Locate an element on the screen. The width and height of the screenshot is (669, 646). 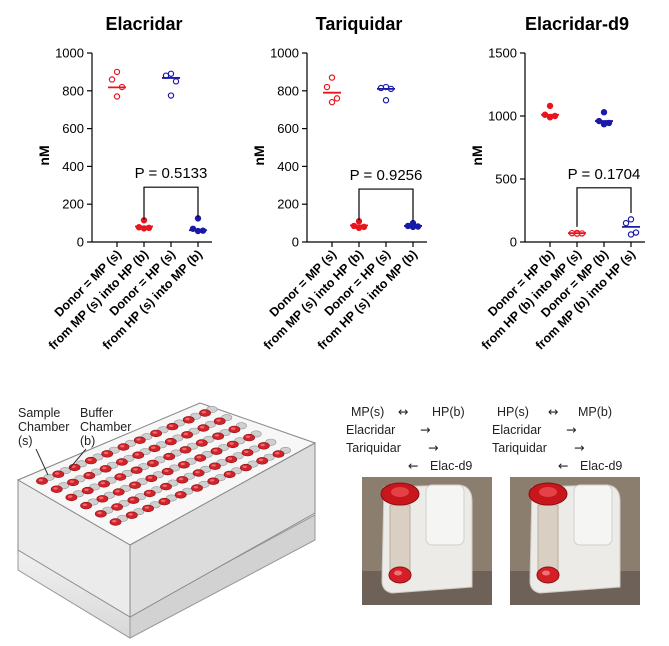
p-value-label: P = 0.9256 is located at coordinates (386, 175).